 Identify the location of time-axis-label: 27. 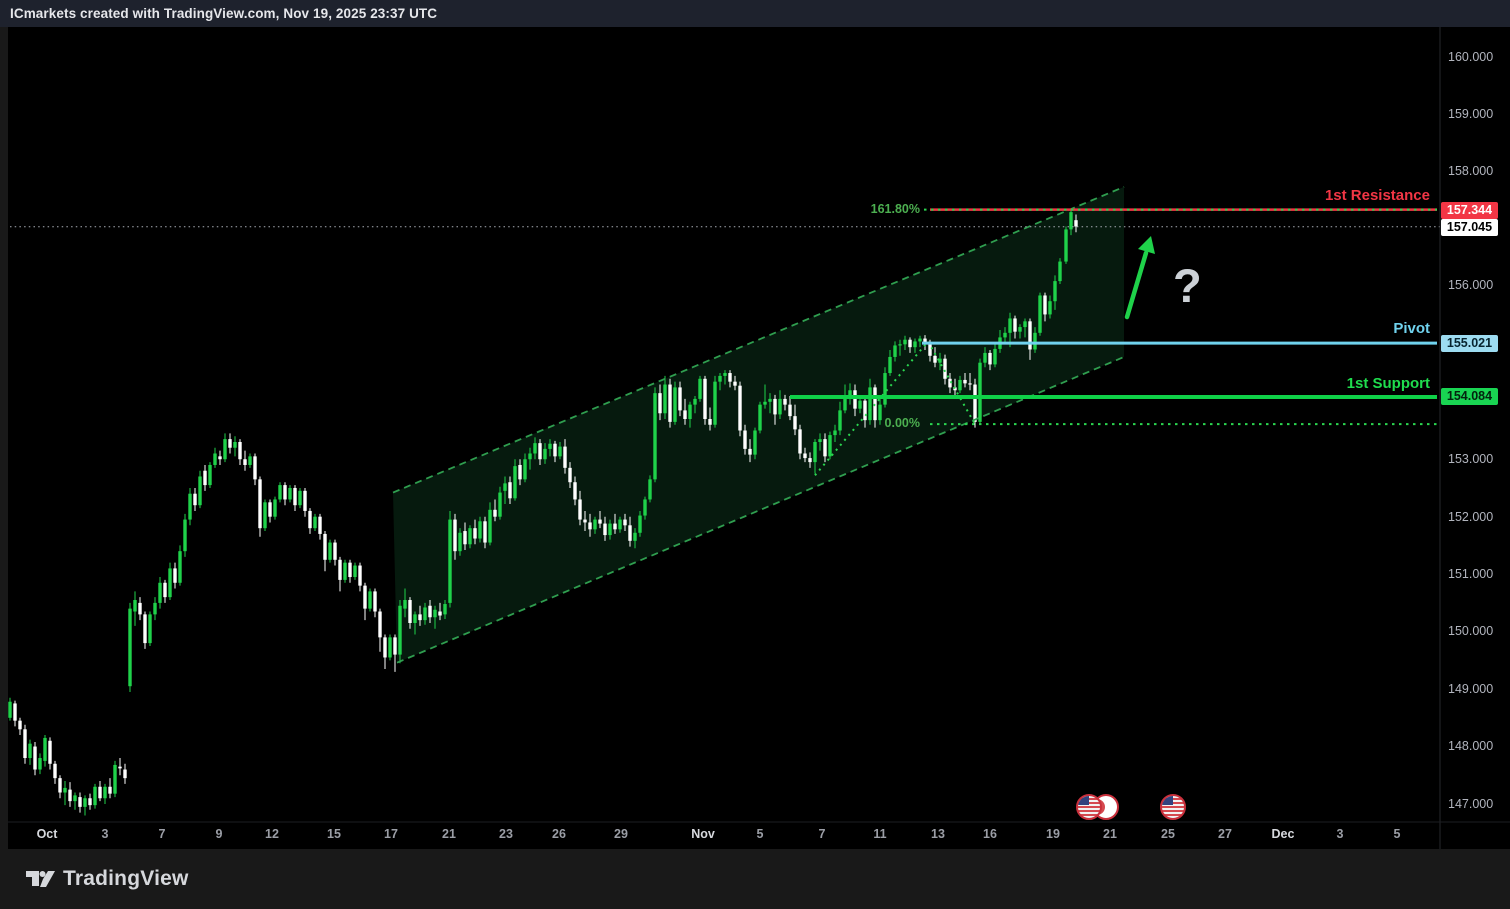
(1225, 834).